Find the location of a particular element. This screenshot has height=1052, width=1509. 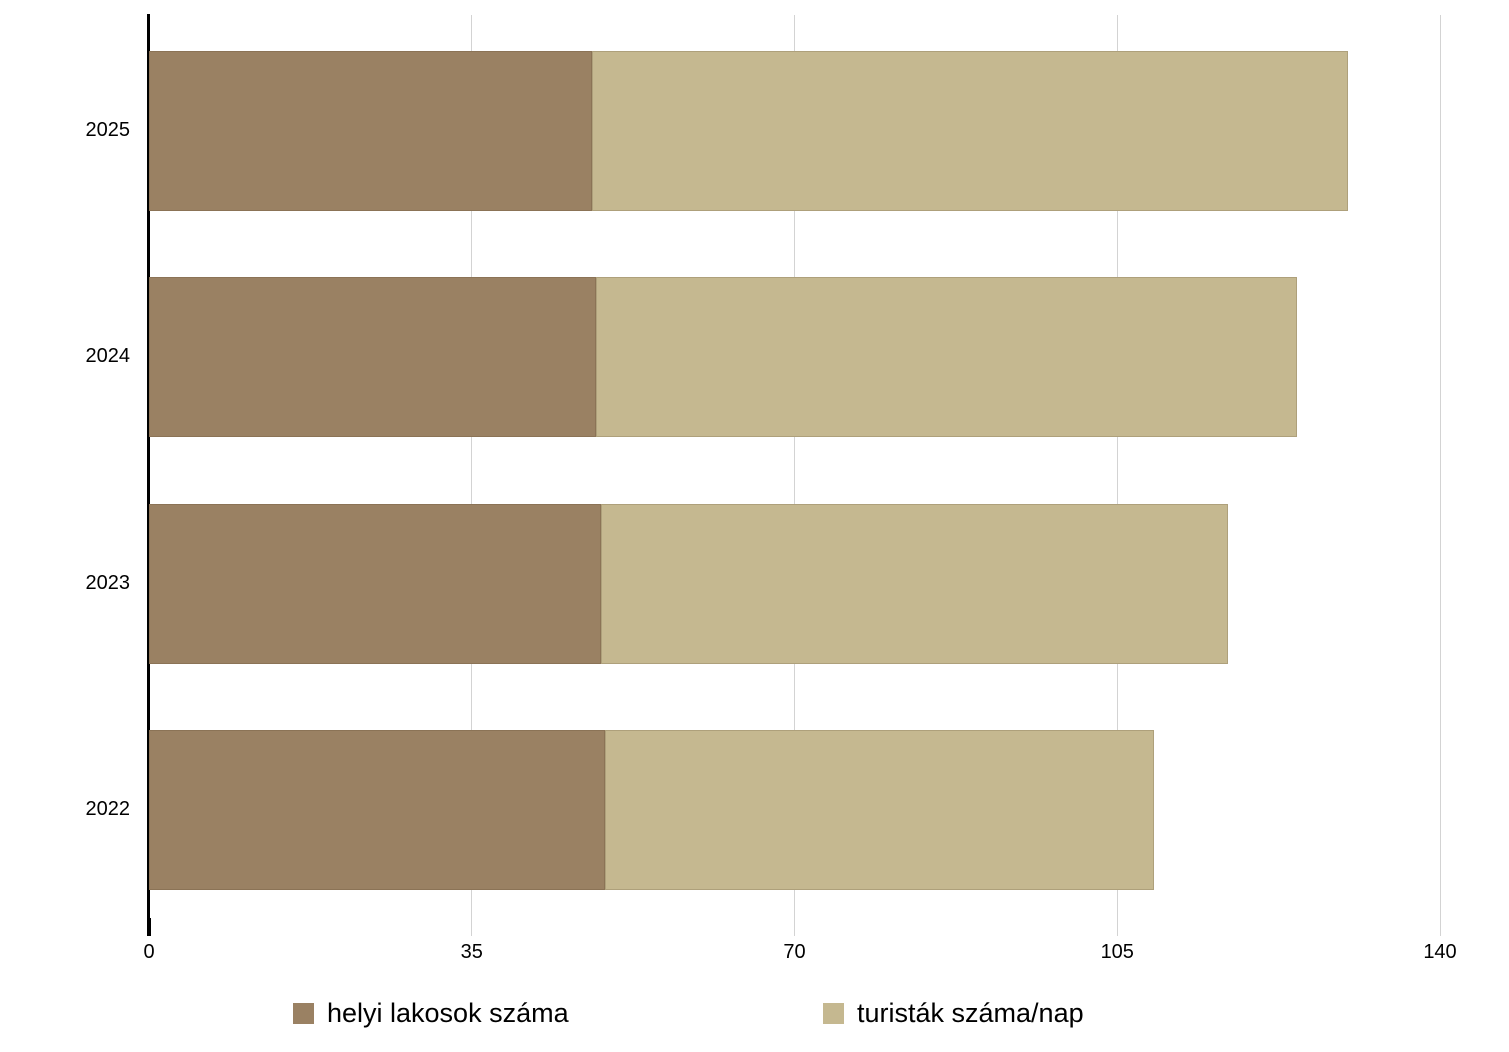

bar-segment-series0-2022 is located at coordinates (377, 809).